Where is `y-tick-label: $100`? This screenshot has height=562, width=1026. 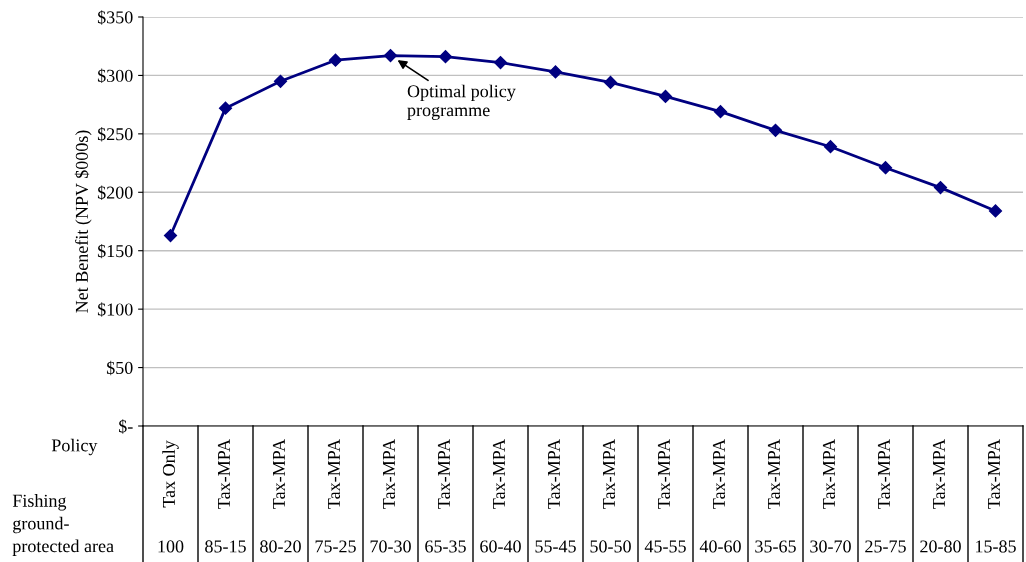
y-tick-label: $100 is located at coordinates (115, 309).